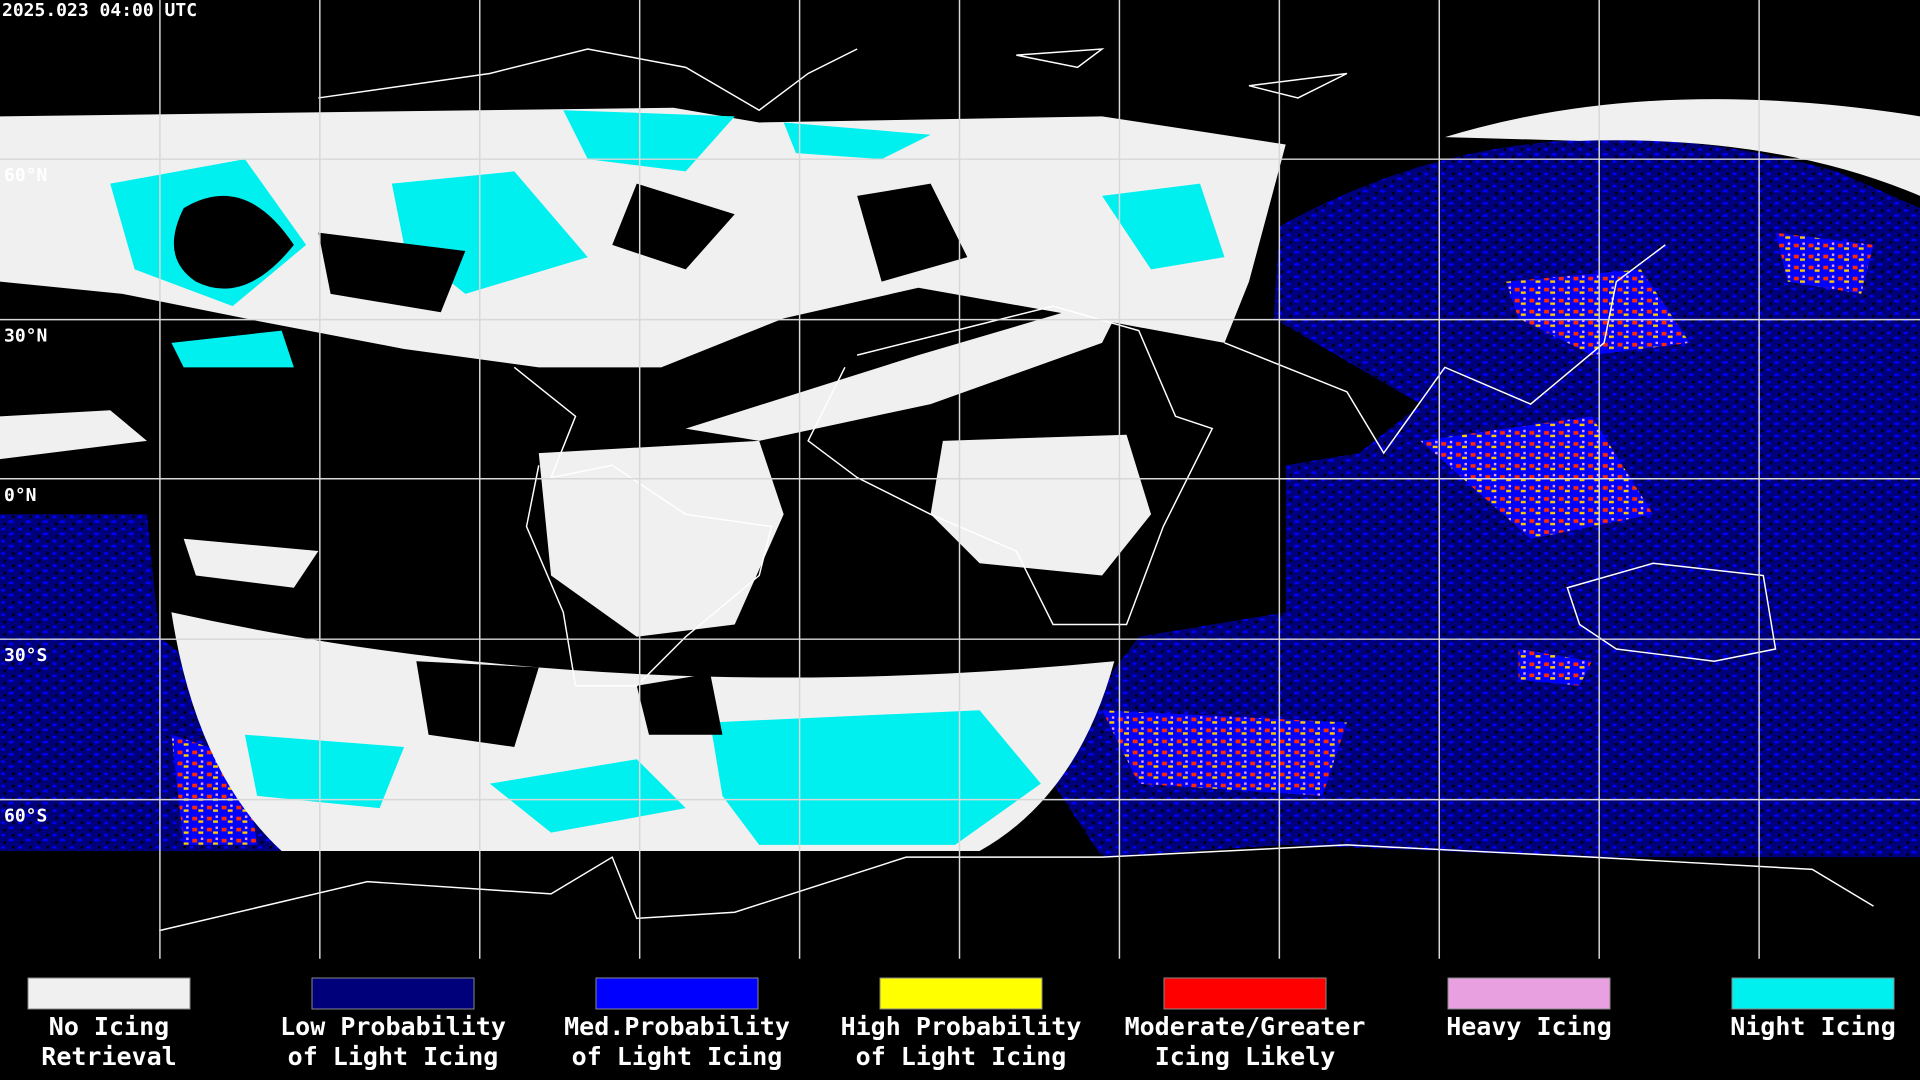  I want to click on latitude-label: 60°S, so click(25, 816).